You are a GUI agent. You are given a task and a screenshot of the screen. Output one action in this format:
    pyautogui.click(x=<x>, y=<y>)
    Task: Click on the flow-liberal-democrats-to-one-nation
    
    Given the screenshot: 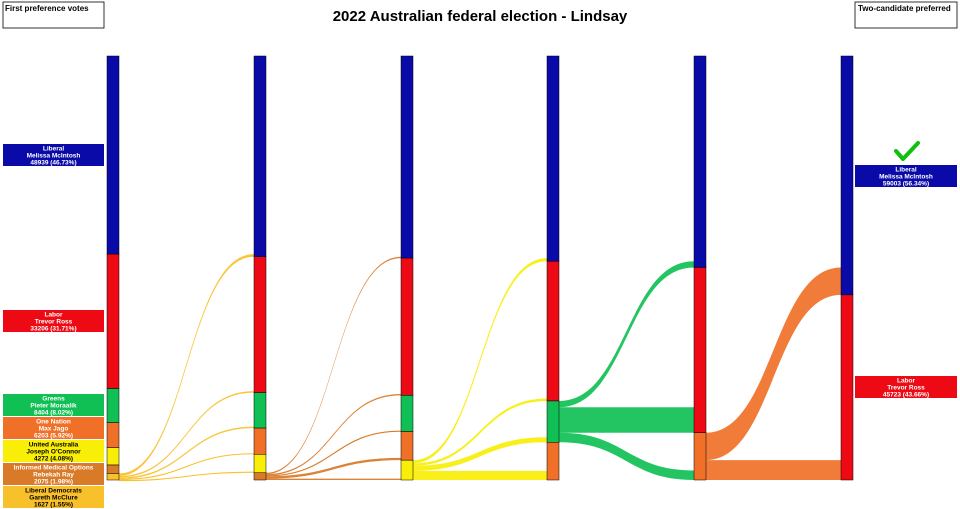 What is the action you would take?
    pyautogui.click(x=186, y=467)
    